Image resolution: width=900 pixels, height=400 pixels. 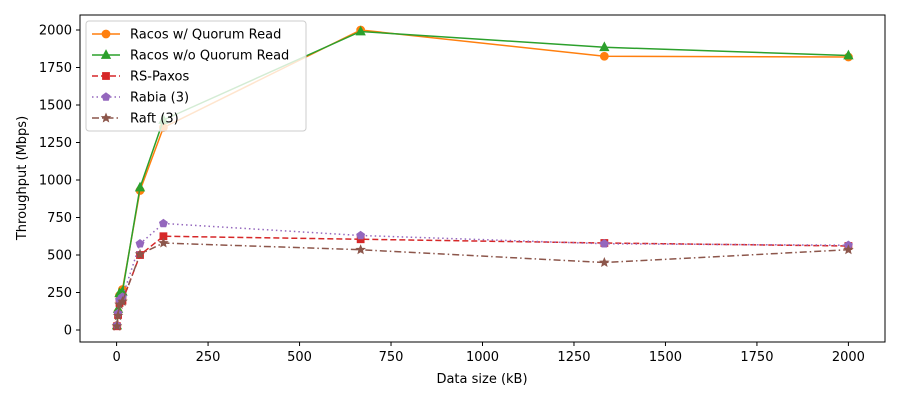 I want to click on y-tick-label: 1500, so click(x=55, y=106).